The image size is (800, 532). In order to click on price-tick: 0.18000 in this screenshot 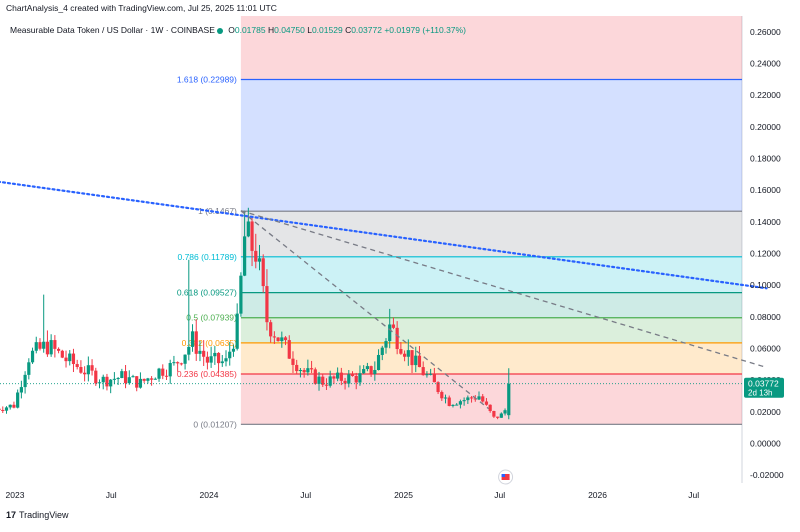, I will do `click(765, 158)`.